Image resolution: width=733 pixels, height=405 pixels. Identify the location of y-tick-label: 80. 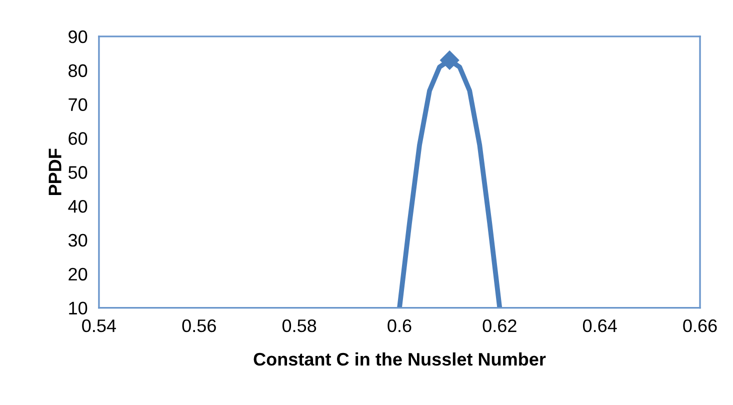
(78, 71).